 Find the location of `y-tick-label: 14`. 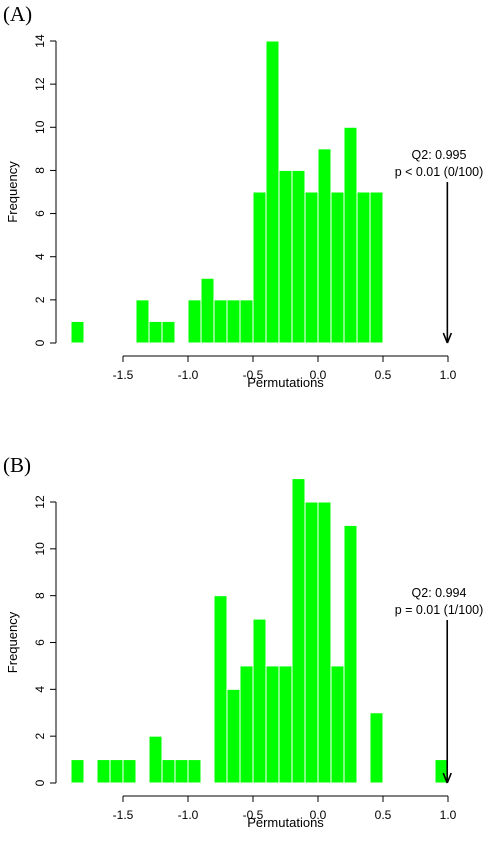

y-tick-label: 14 is located at coordinates (40, 41).